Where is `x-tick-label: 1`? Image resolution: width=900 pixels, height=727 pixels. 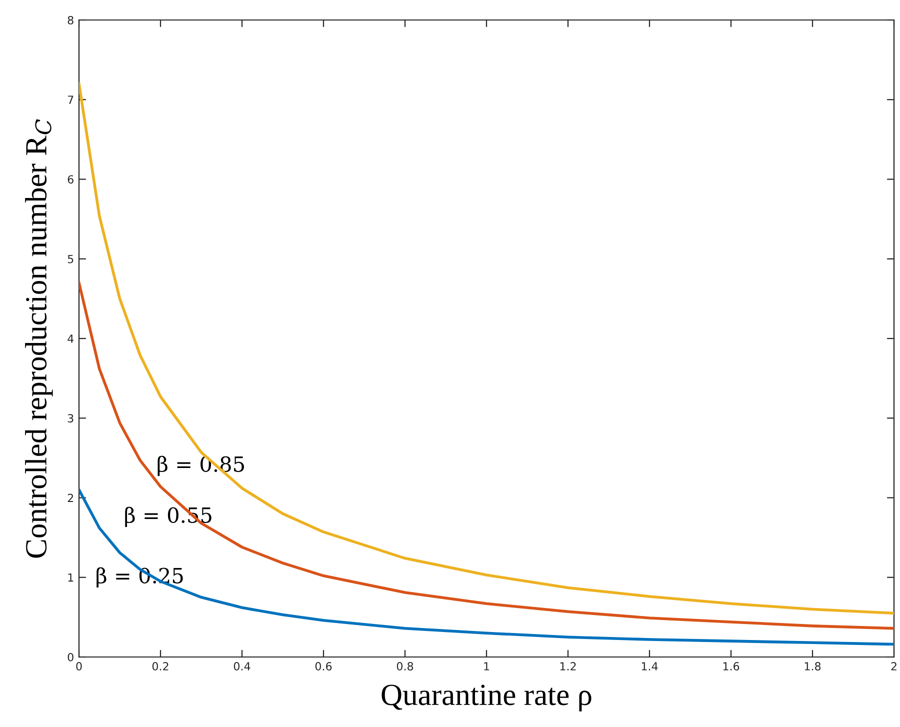
x-tick-label: 1 is located at coordinates (487, 666).